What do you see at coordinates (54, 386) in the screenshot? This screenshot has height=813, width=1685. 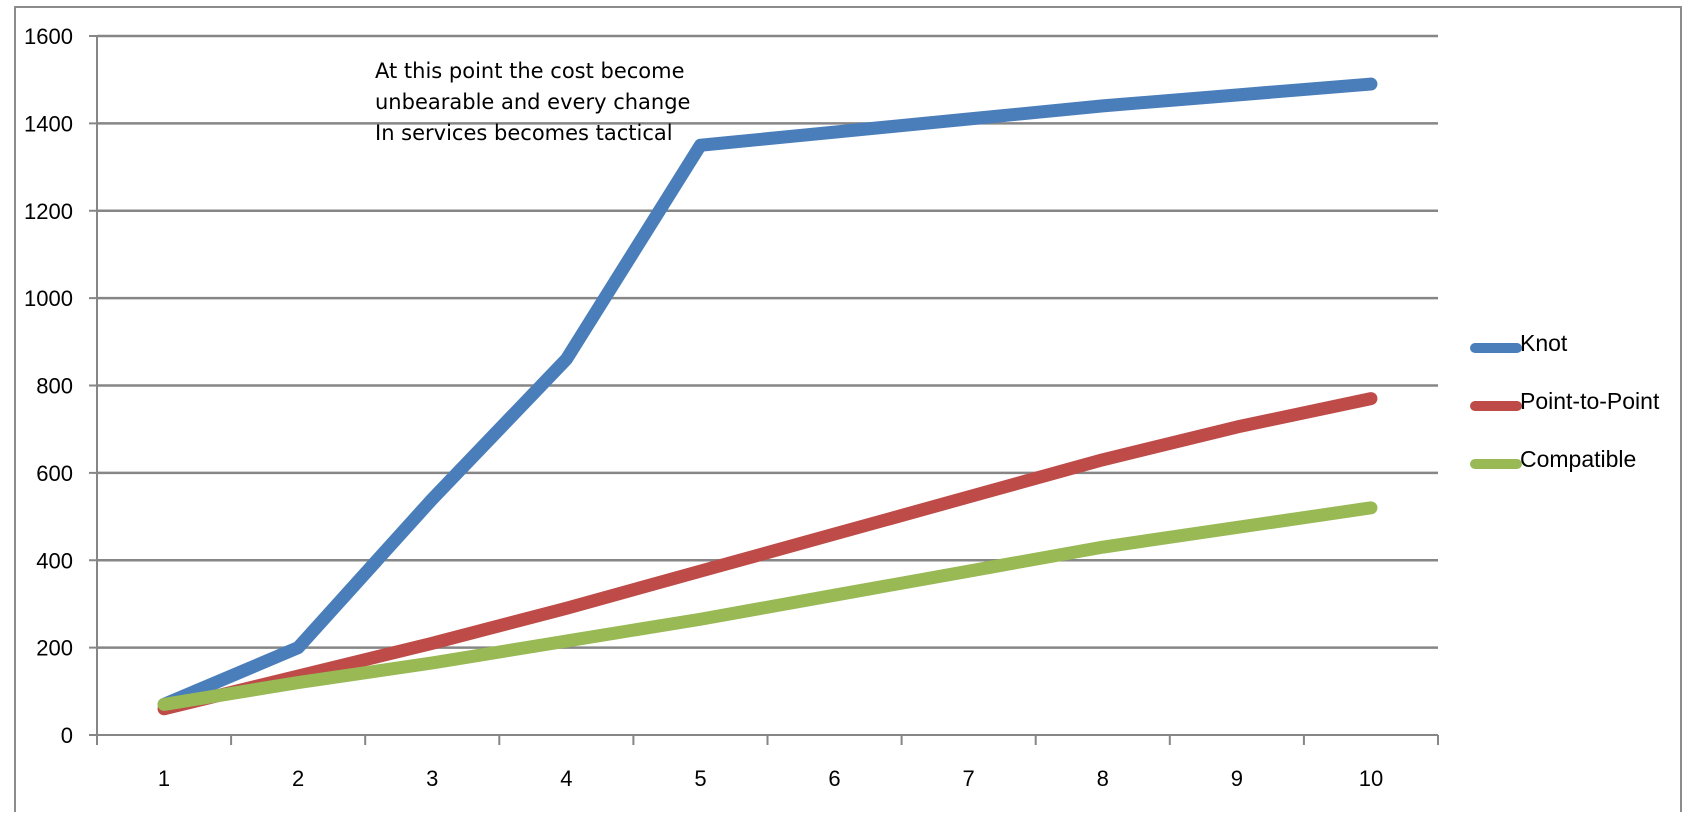 I see `y-tick-label-800: 800` at bounding box center [54, 386].